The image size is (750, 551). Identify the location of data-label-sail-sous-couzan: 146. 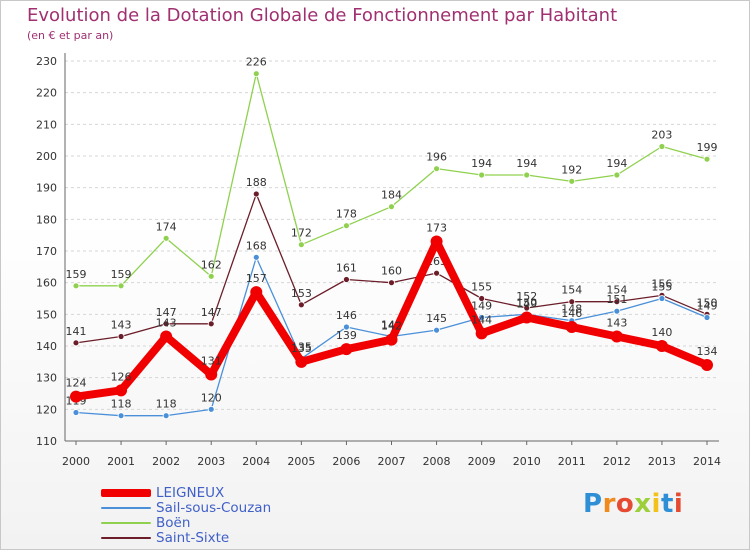
(346, 315).